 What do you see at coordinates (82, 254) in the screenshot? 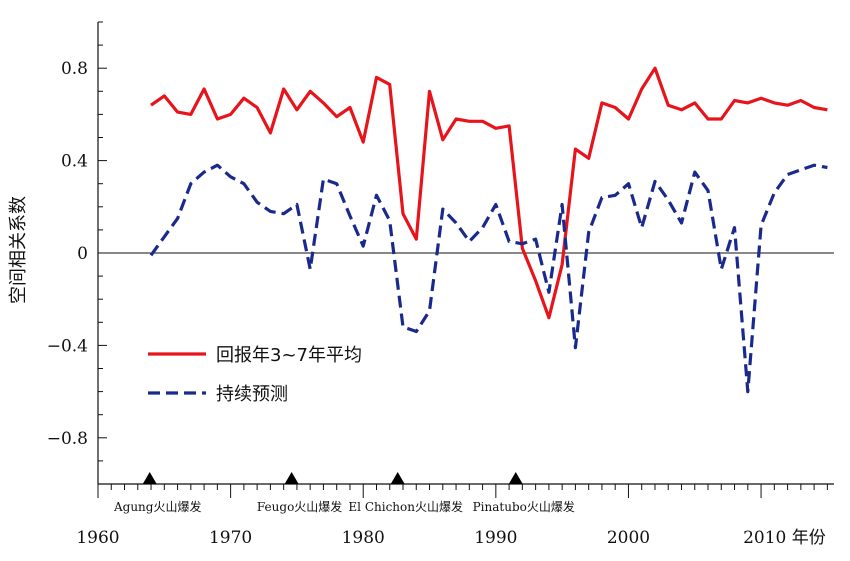
I see `y-tick-label: 0` at bounding box center [82, 254].